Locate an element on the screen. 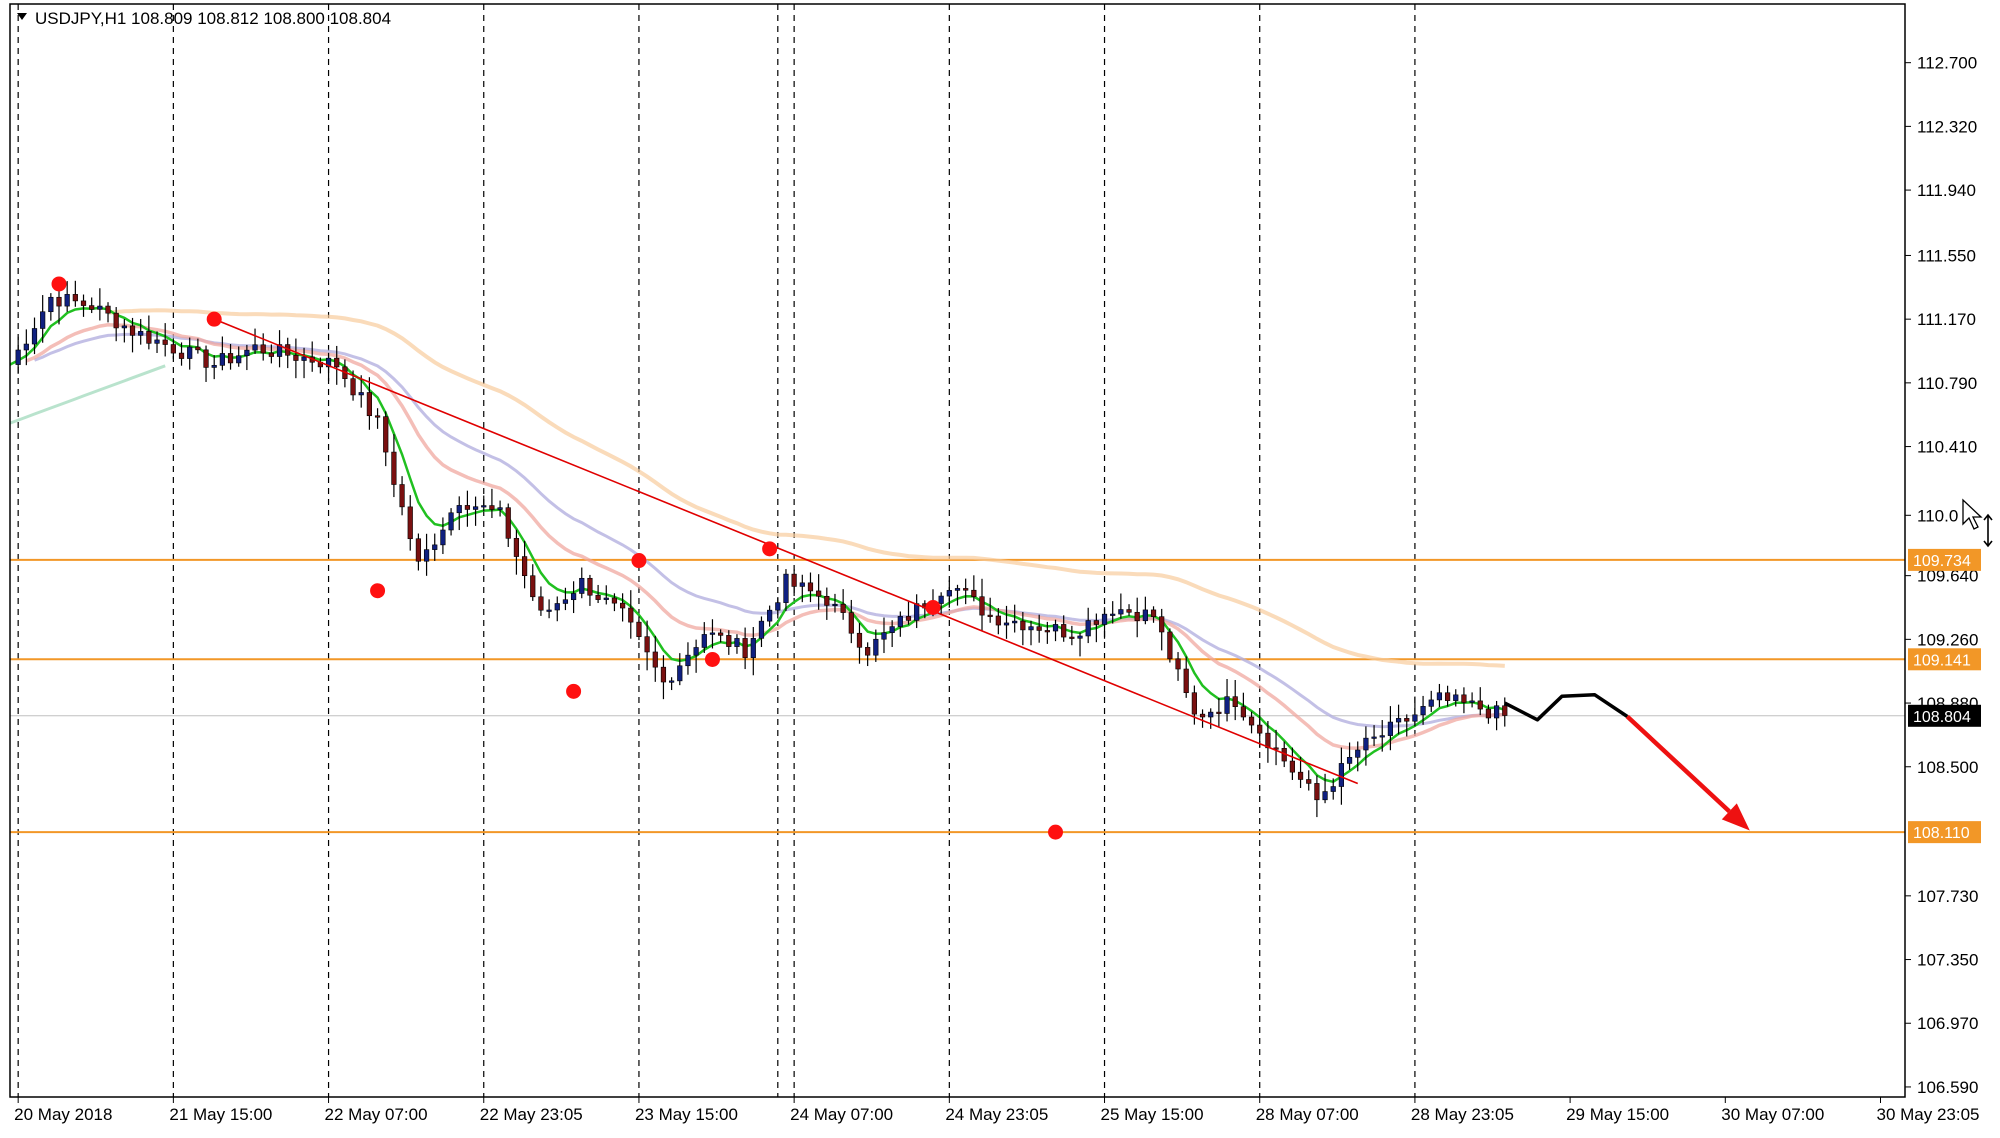 The image size is (2000, 1138). chart-menu-triangle-icon is located at coordinates (22, 16).